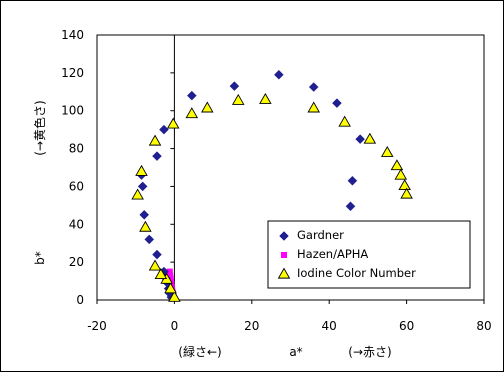 The width and height of the screenshot is (504, 372). Describe the element at coordinates (295, 352) in the screenshot. I see `x-axis-label-center: a*` at that location.